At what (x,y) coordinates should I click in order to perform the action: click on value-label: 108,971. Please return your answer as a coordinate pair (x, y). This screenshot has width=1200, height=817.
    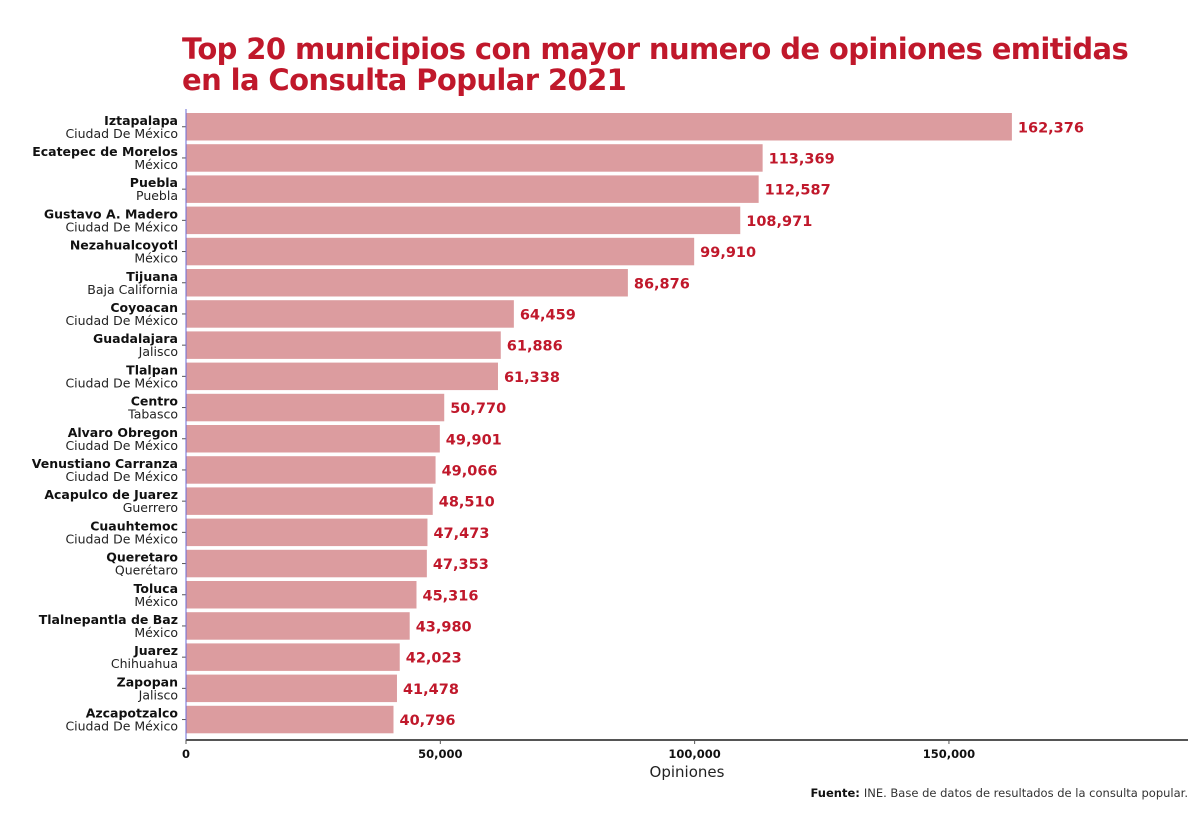
    Looking at the image, I should click on (779, 222).